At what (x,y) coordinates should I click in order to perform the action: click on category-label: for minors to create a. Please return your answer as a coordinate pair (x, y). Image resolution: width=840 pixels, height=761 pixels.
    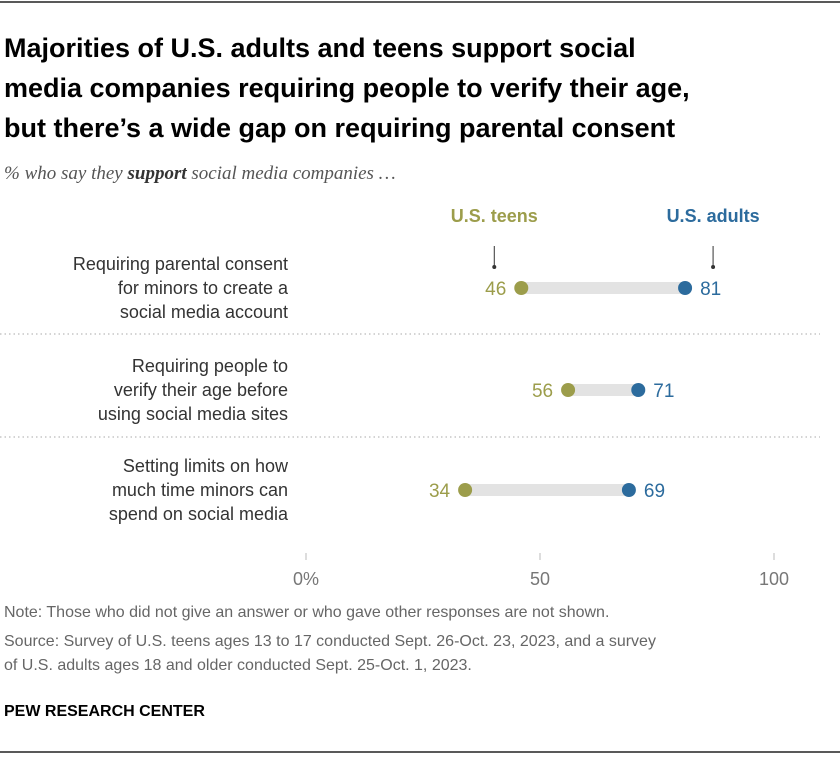
    Looking at the image, I should click on (203, 288).